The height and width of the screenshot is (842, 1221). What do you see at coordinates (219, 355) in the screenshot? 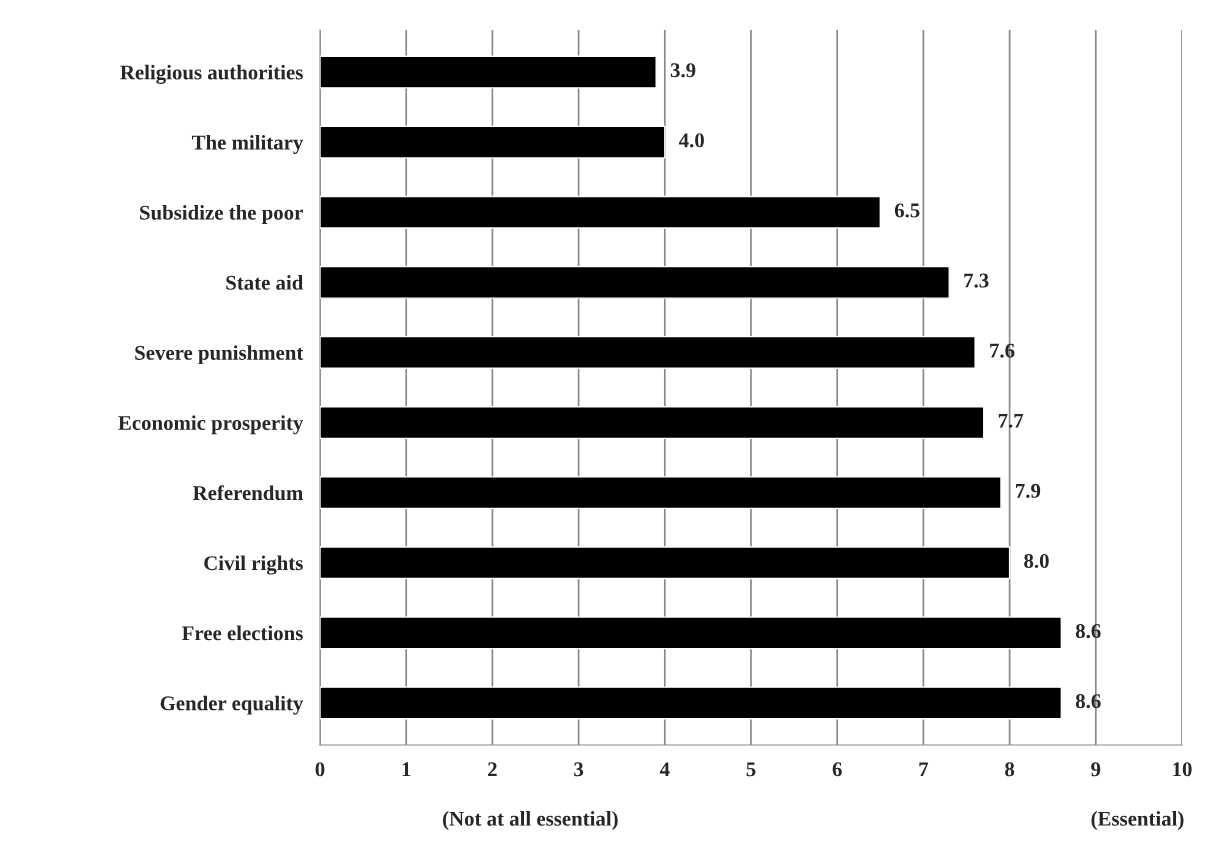
I see `y-tick-label: Severe punishment` at bounding box center [219, 355].